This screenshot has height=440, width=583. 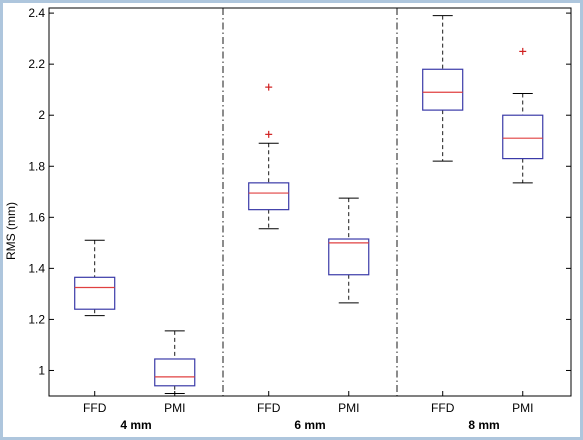 What do you see at coordinates (36, 166) in the screenshot?
I see `y-tick-label: 1.8` at bounding box center [36, 166].